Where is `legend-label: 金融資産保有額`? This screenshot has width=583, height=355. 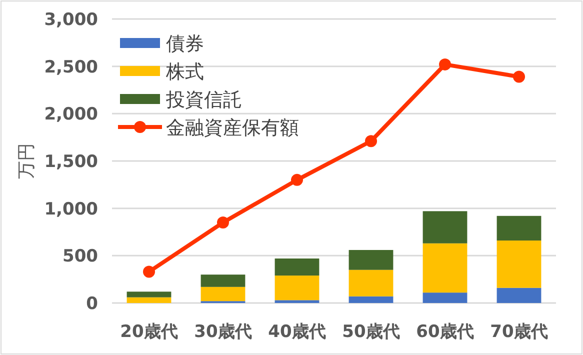 legend-label: 金融資産保有額 is located at coordinates (232, 128).